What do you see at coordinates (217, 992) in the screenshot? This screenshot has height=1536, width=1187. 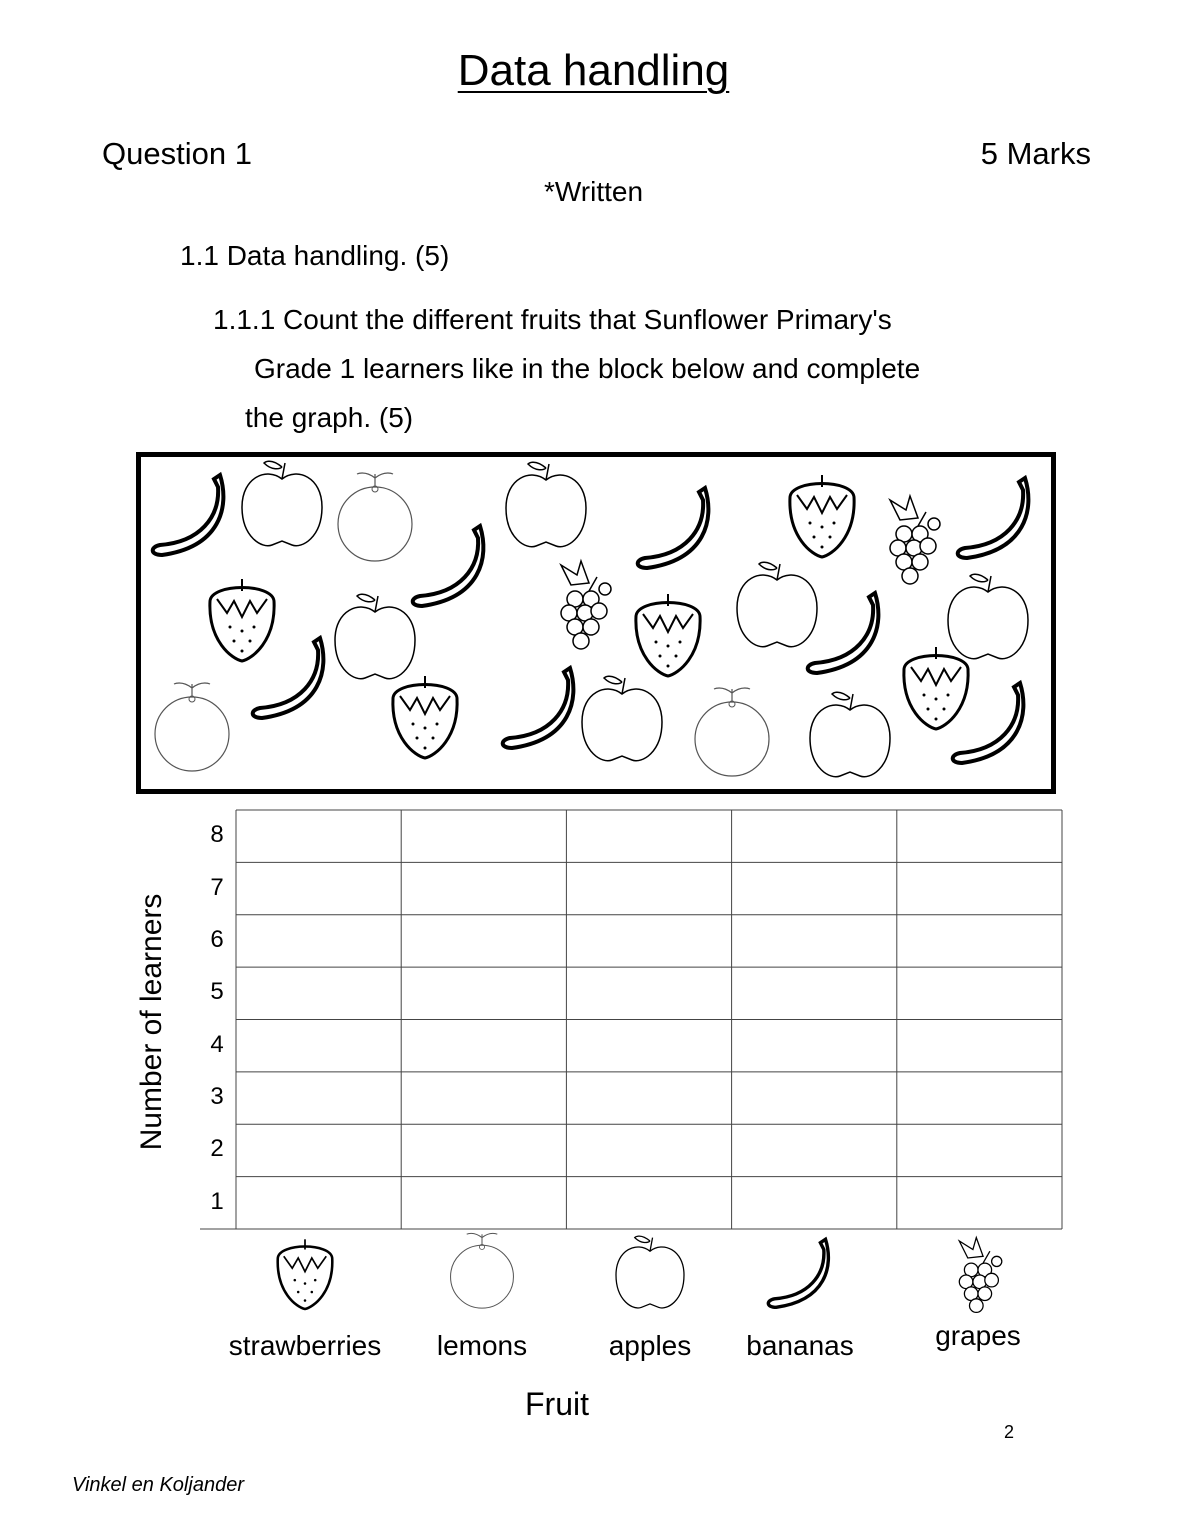 I see `y-tick-label: 5` at bounding box center [217, 992].